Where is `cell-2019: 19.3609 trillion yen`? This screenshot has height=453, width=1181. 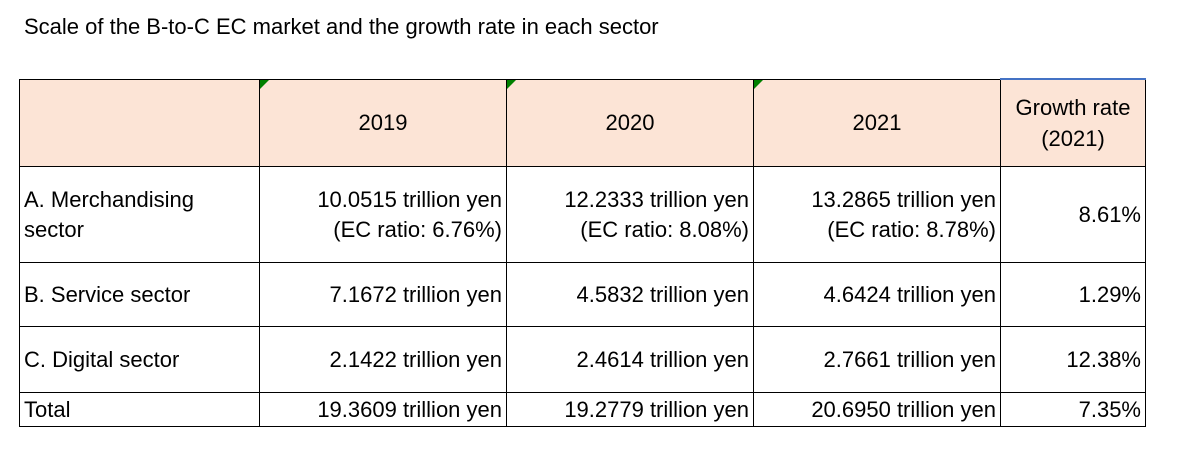
cell-2019: 19.3609 trillion yen is located at coordinates (383, 409).